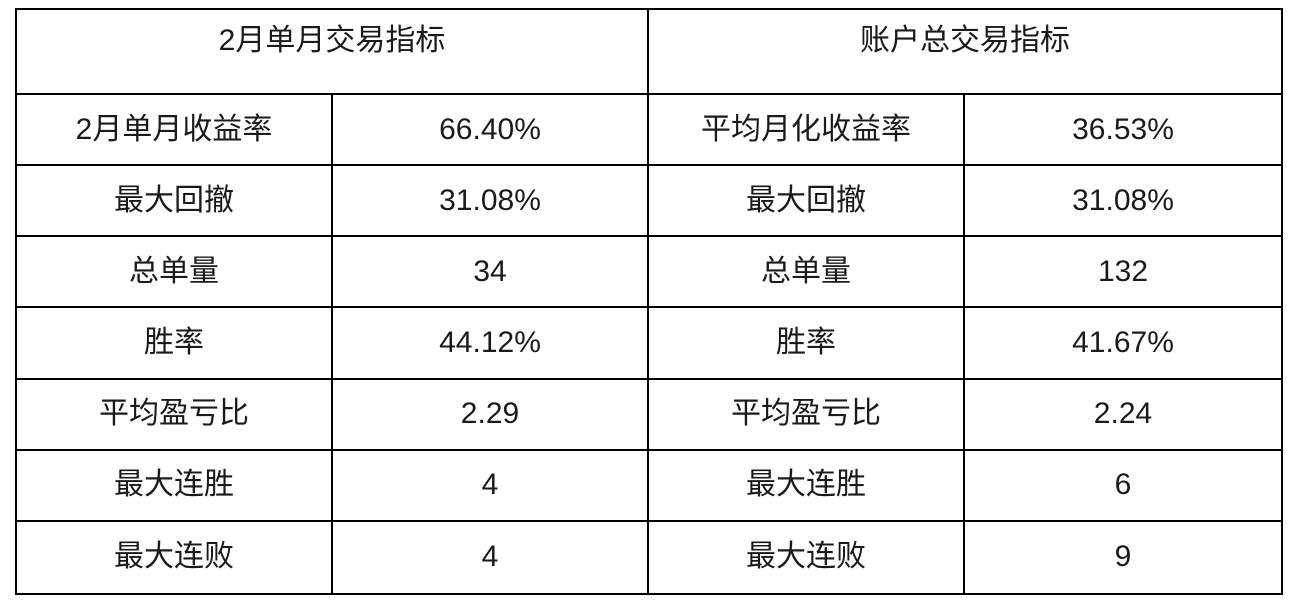 The image size is (1296, 608). Describe the element at coordinates (491, 273) in the screenshot. I see `metric-value: 34` at that location.